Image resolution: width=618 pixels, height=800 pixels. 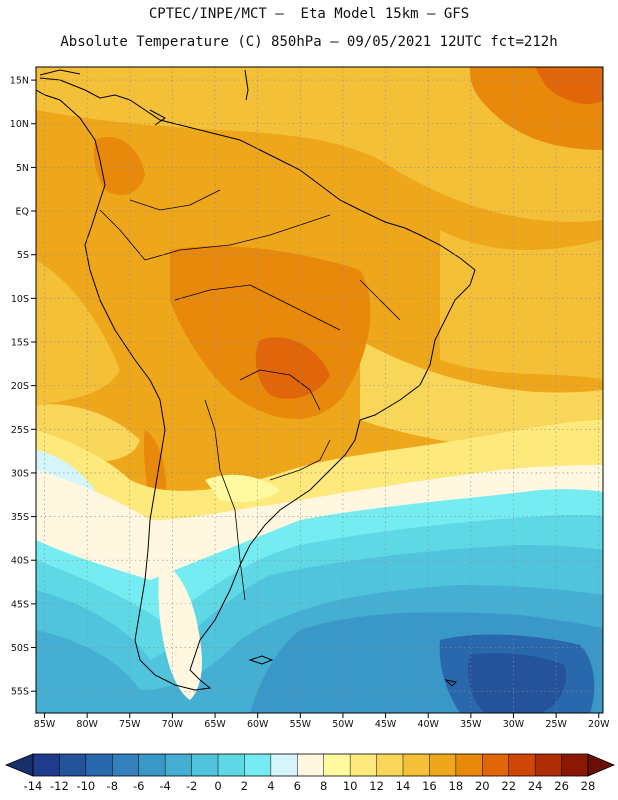 I want to click on colorbar-tick-label: 26, so click(x=561, y=786).